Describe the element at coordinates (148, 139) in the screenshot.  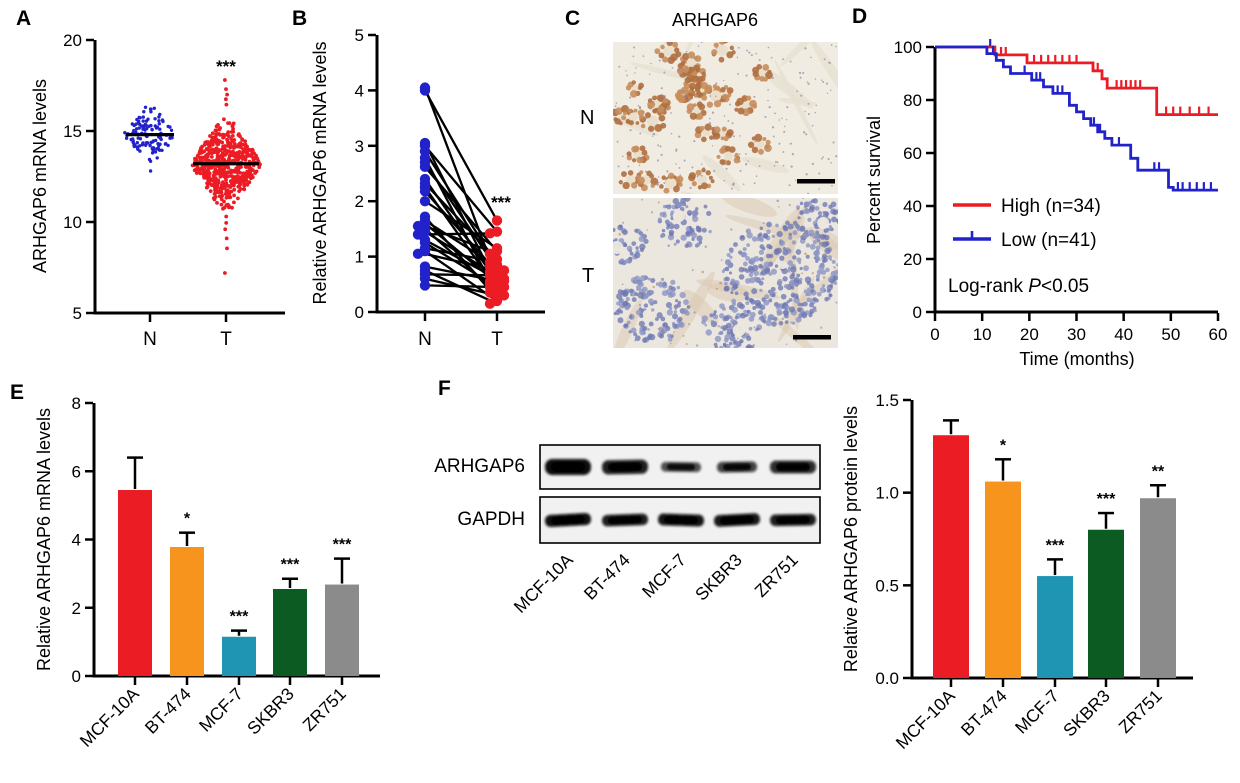
I see `series-N` at that location.